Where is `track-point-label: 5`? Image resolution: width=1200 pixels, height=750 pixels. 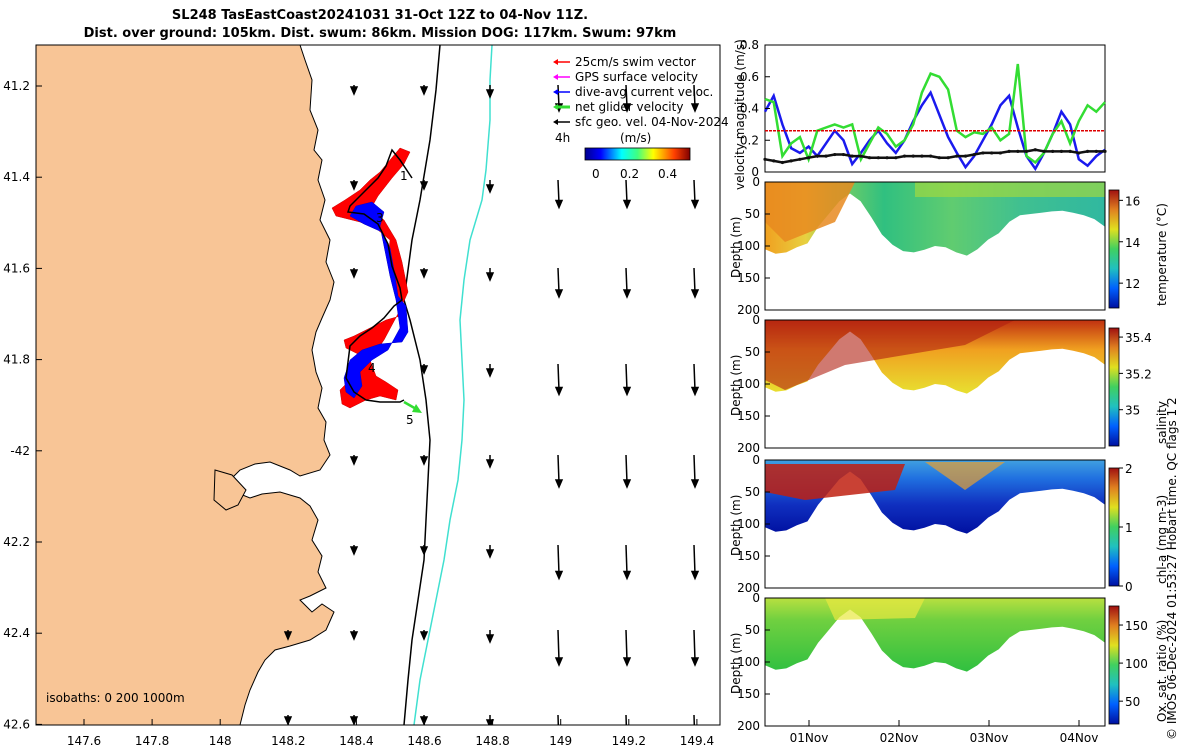
track-point-label: 5 is located at coordinates (410, 420).